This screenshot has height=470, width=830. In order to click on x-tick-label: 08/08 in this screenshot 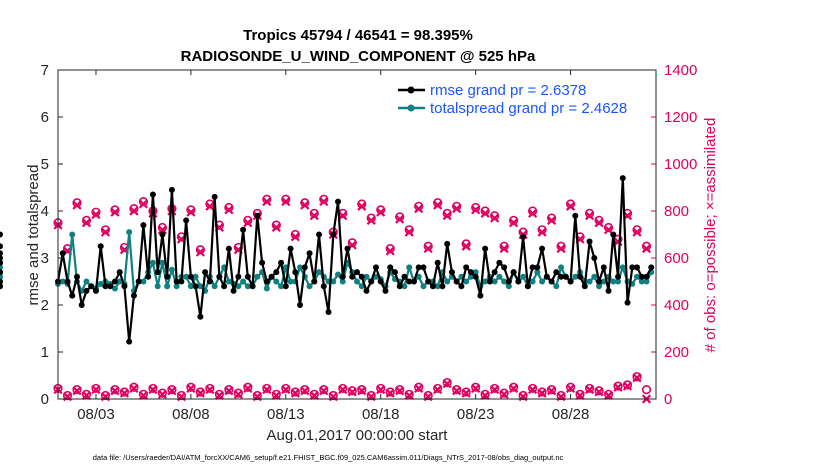, I will do `click(191, 414)`.